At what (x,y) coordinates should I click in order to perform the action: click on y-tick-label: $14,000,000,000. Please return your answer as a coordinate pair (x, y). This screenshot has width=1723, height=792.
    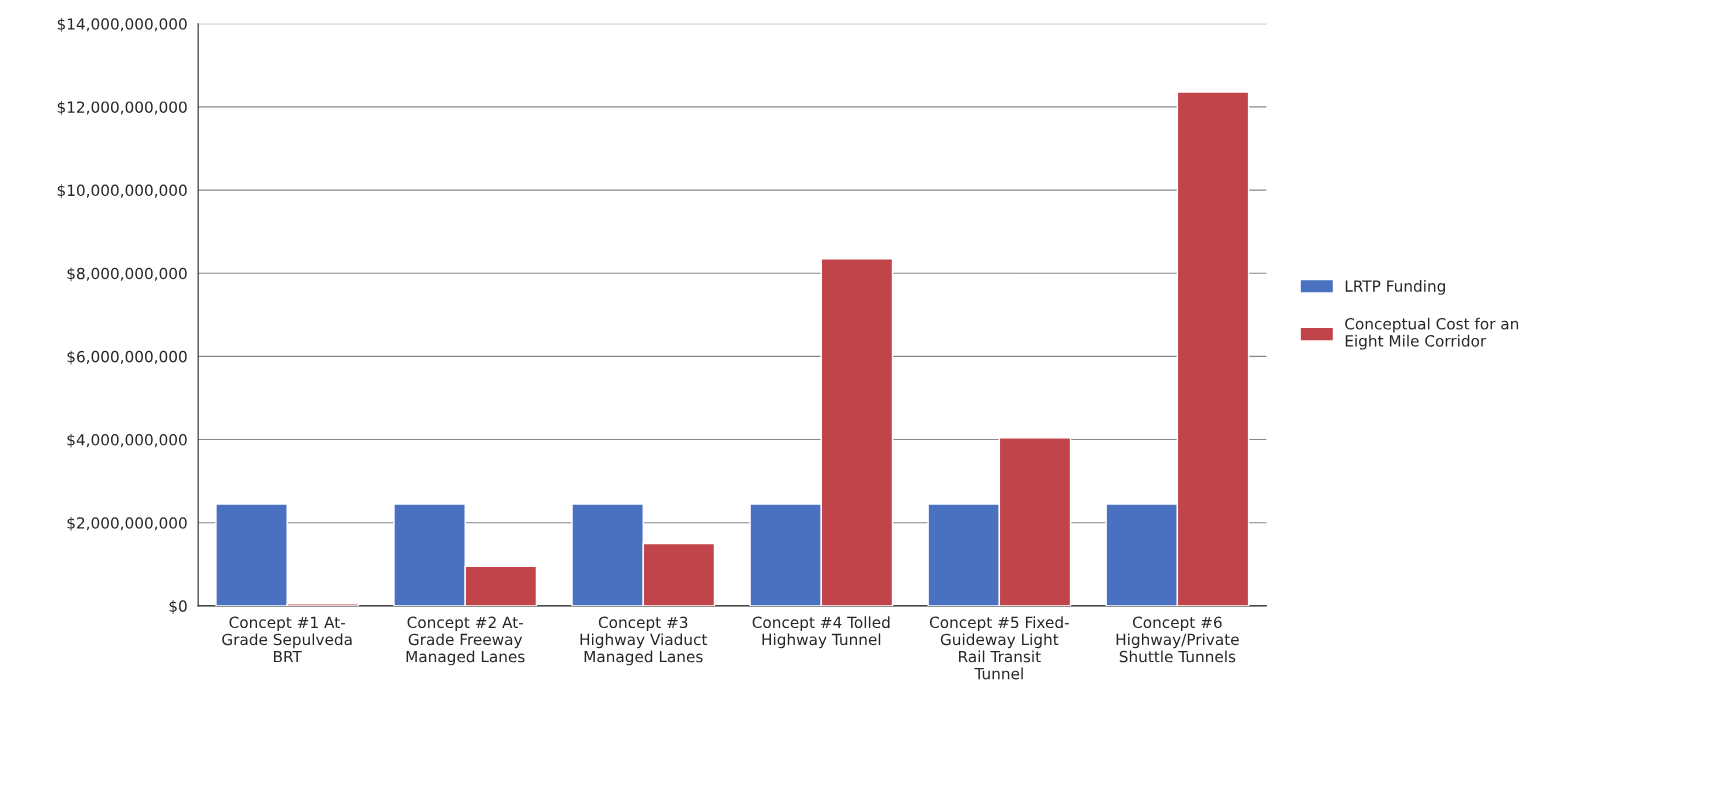
    Looking at the image, I should click on (122, 24).